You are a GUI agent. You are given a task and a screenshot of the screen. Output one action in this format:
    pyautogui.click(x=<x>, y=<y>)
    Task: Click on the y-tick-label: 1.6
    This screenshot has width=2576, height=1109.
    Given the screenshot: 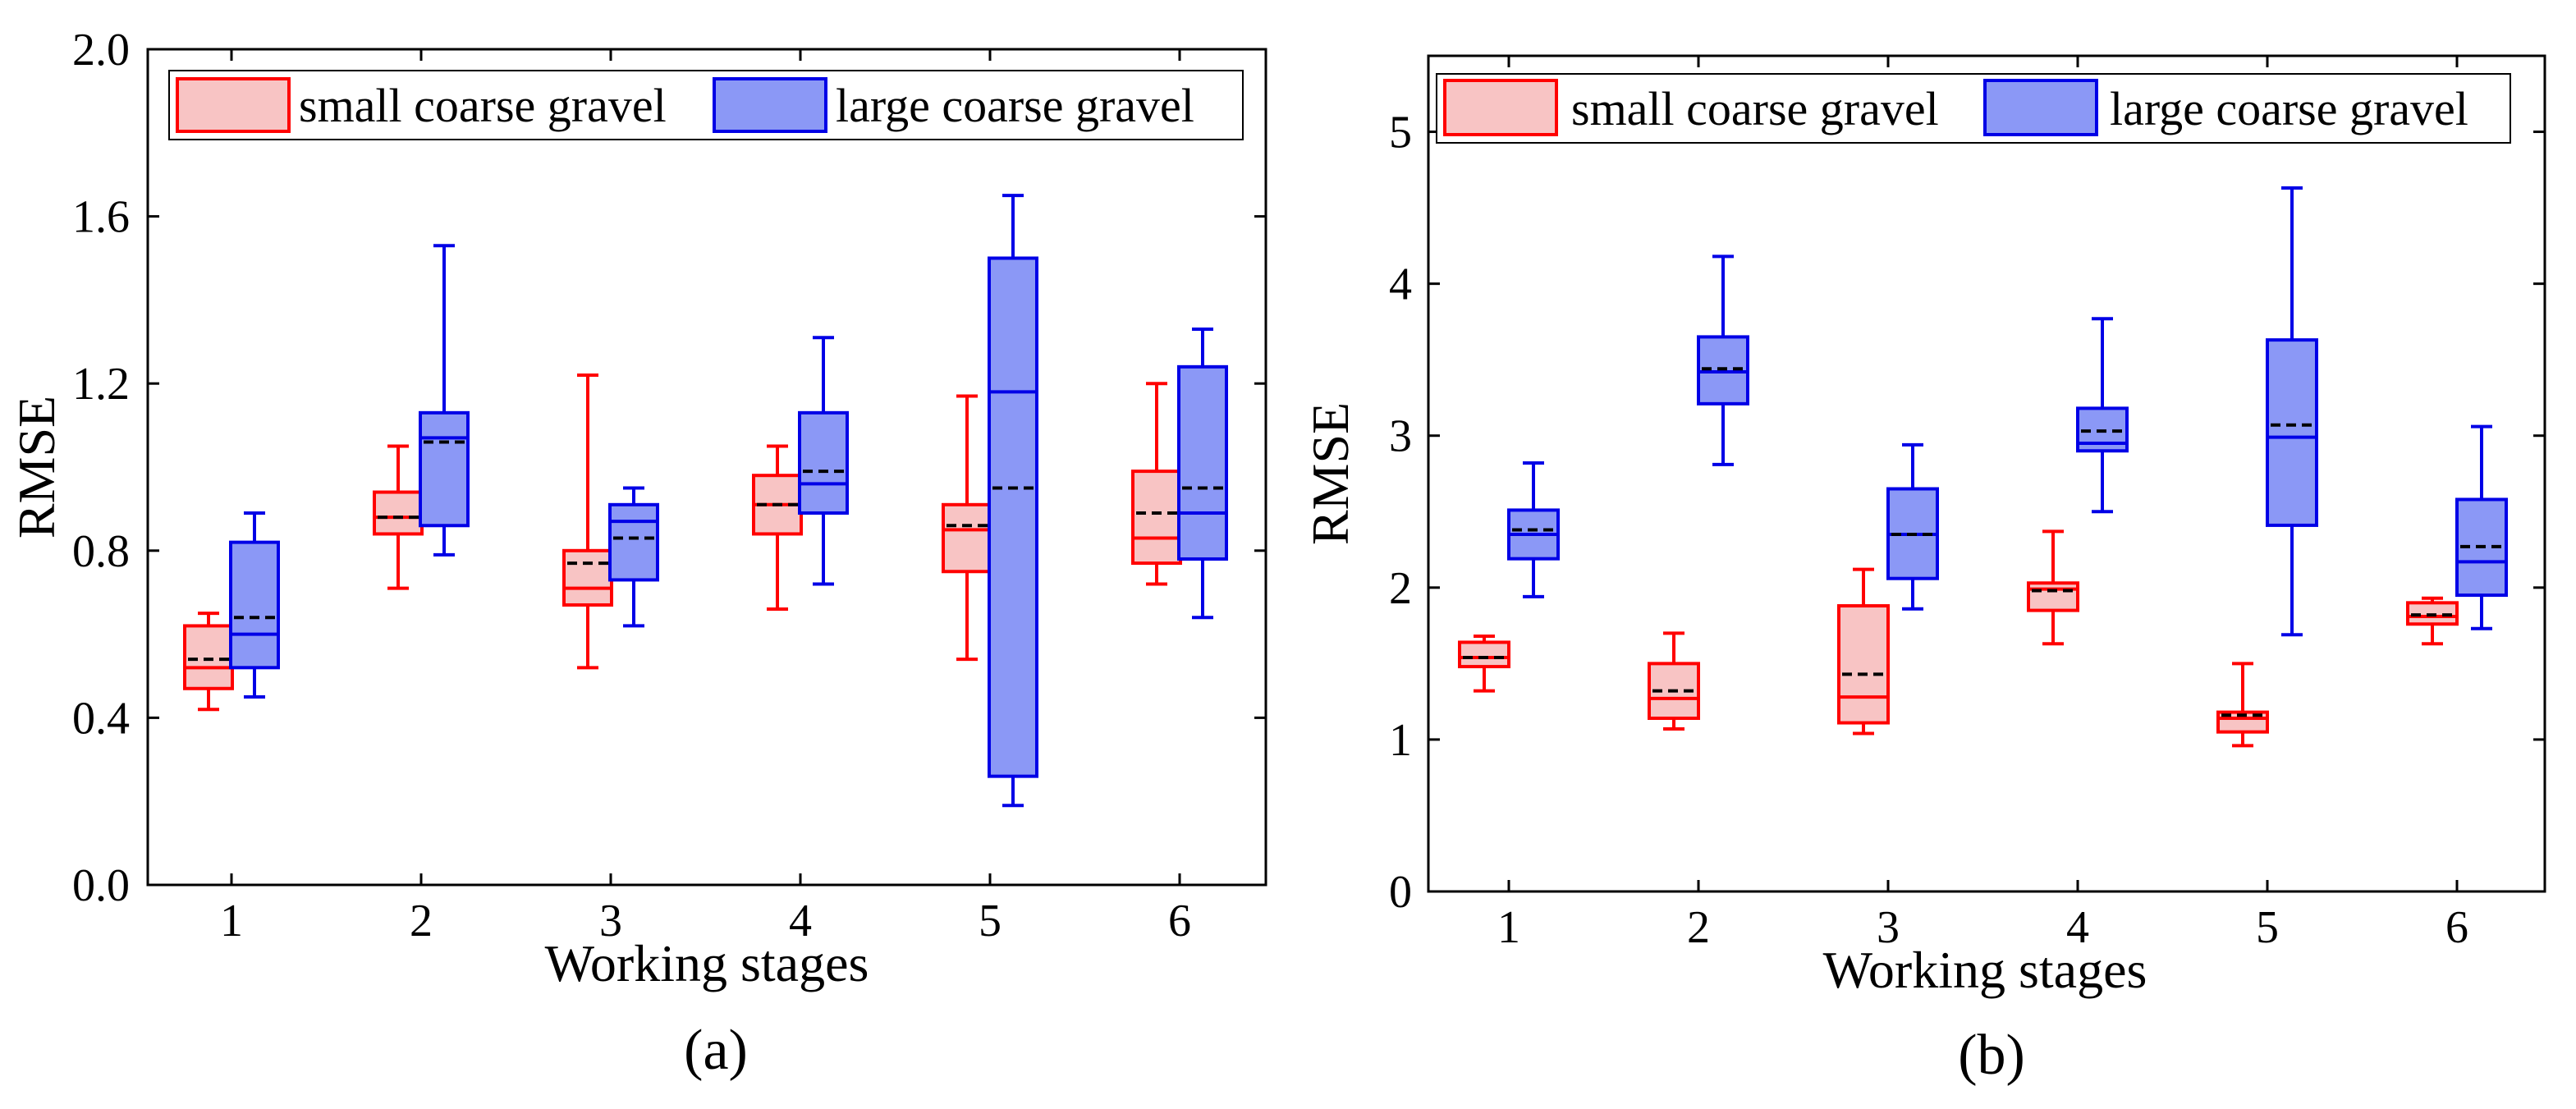 What is the action you would take?
    pyautogui.click(x=101, y=217)
    